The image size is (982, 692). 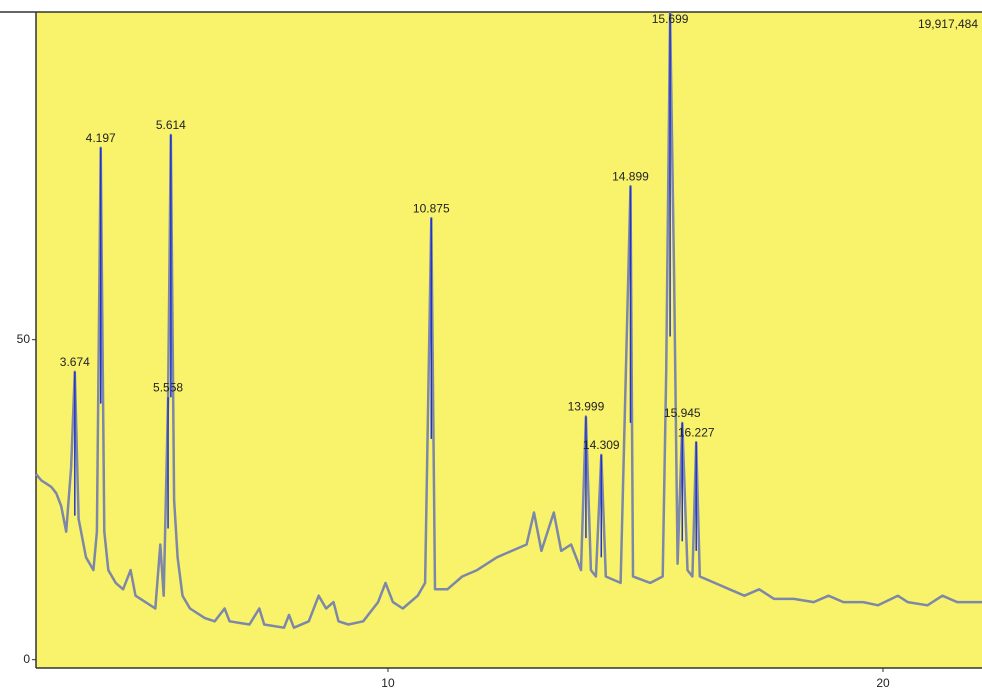 I want to click on x-tick-label: 10, so click(x=388, y=683).